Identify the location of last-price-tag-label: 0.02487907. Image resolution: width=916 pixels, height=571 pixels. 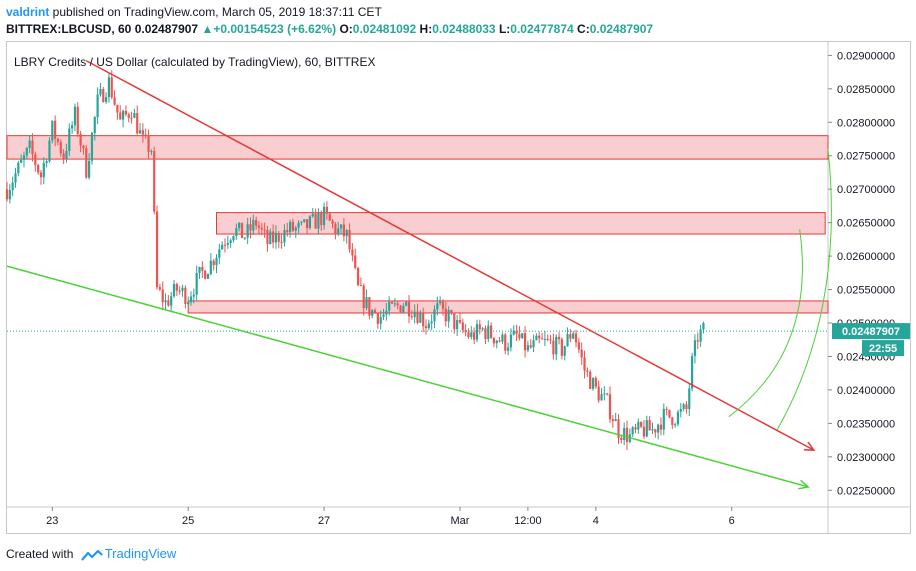
(871, 332).